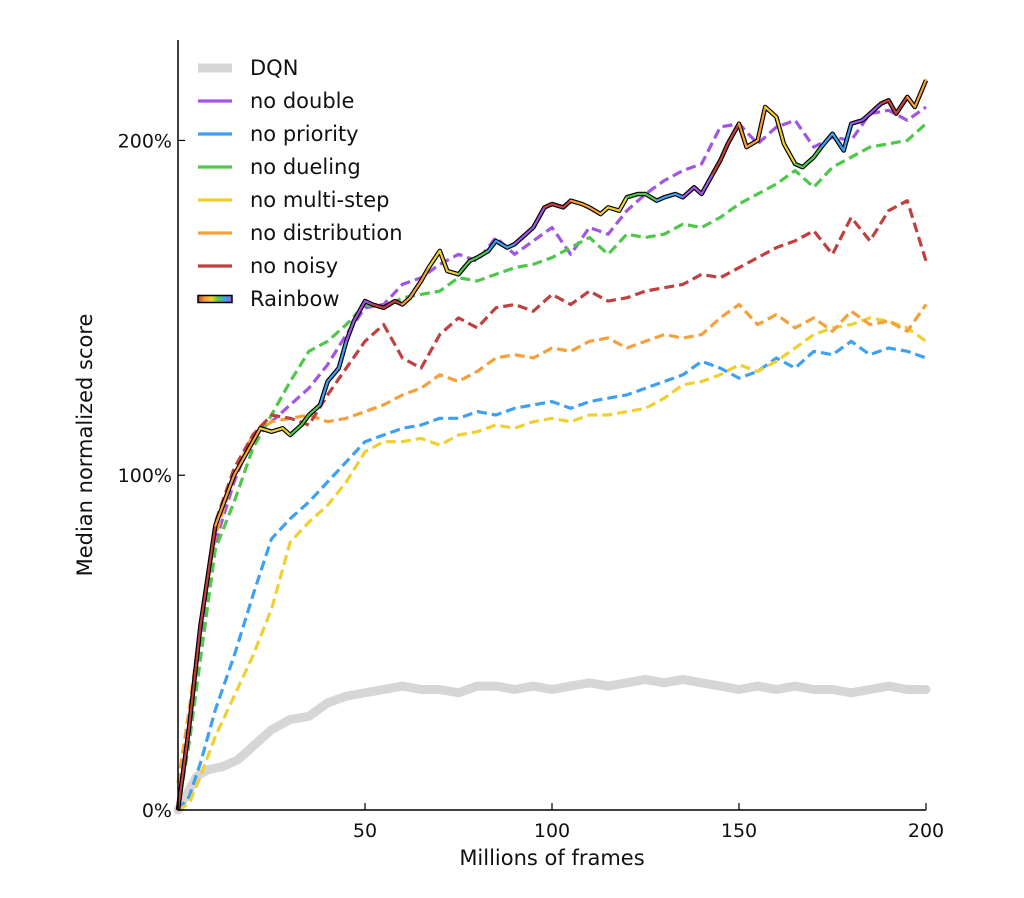 This screenshot has height=898, width=1024. I want to click on legend-item-no-double: no double, so click(276, 101).